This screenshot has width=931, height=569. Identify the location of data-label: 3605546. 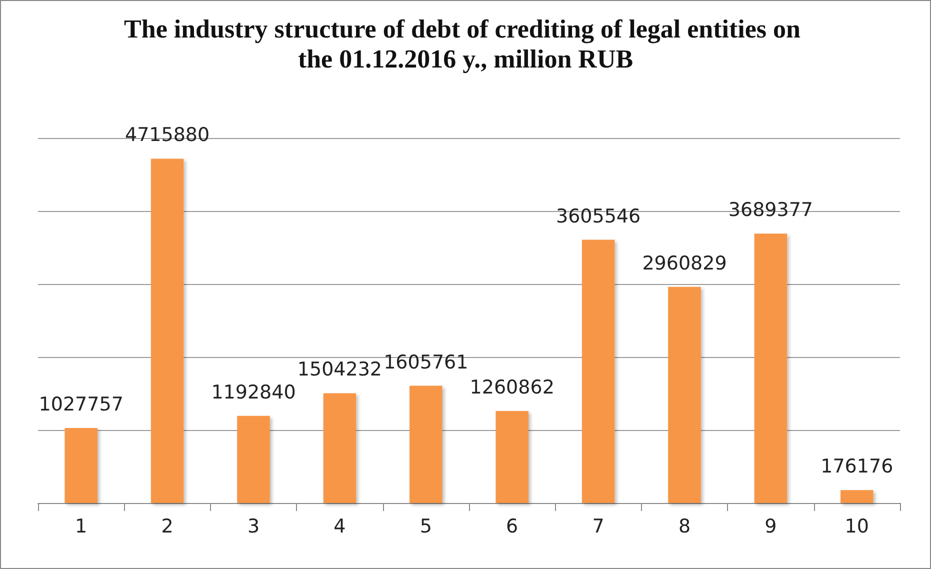
(598, 216).